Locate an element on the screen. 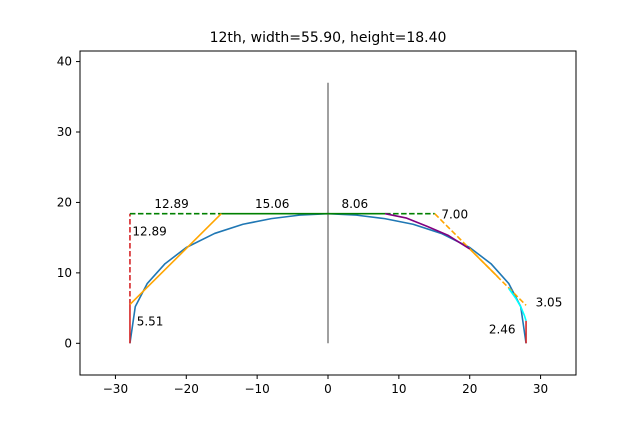  x-axis: −30 −20 −10 0 10 20 30 is located at coordinates (325, 385).